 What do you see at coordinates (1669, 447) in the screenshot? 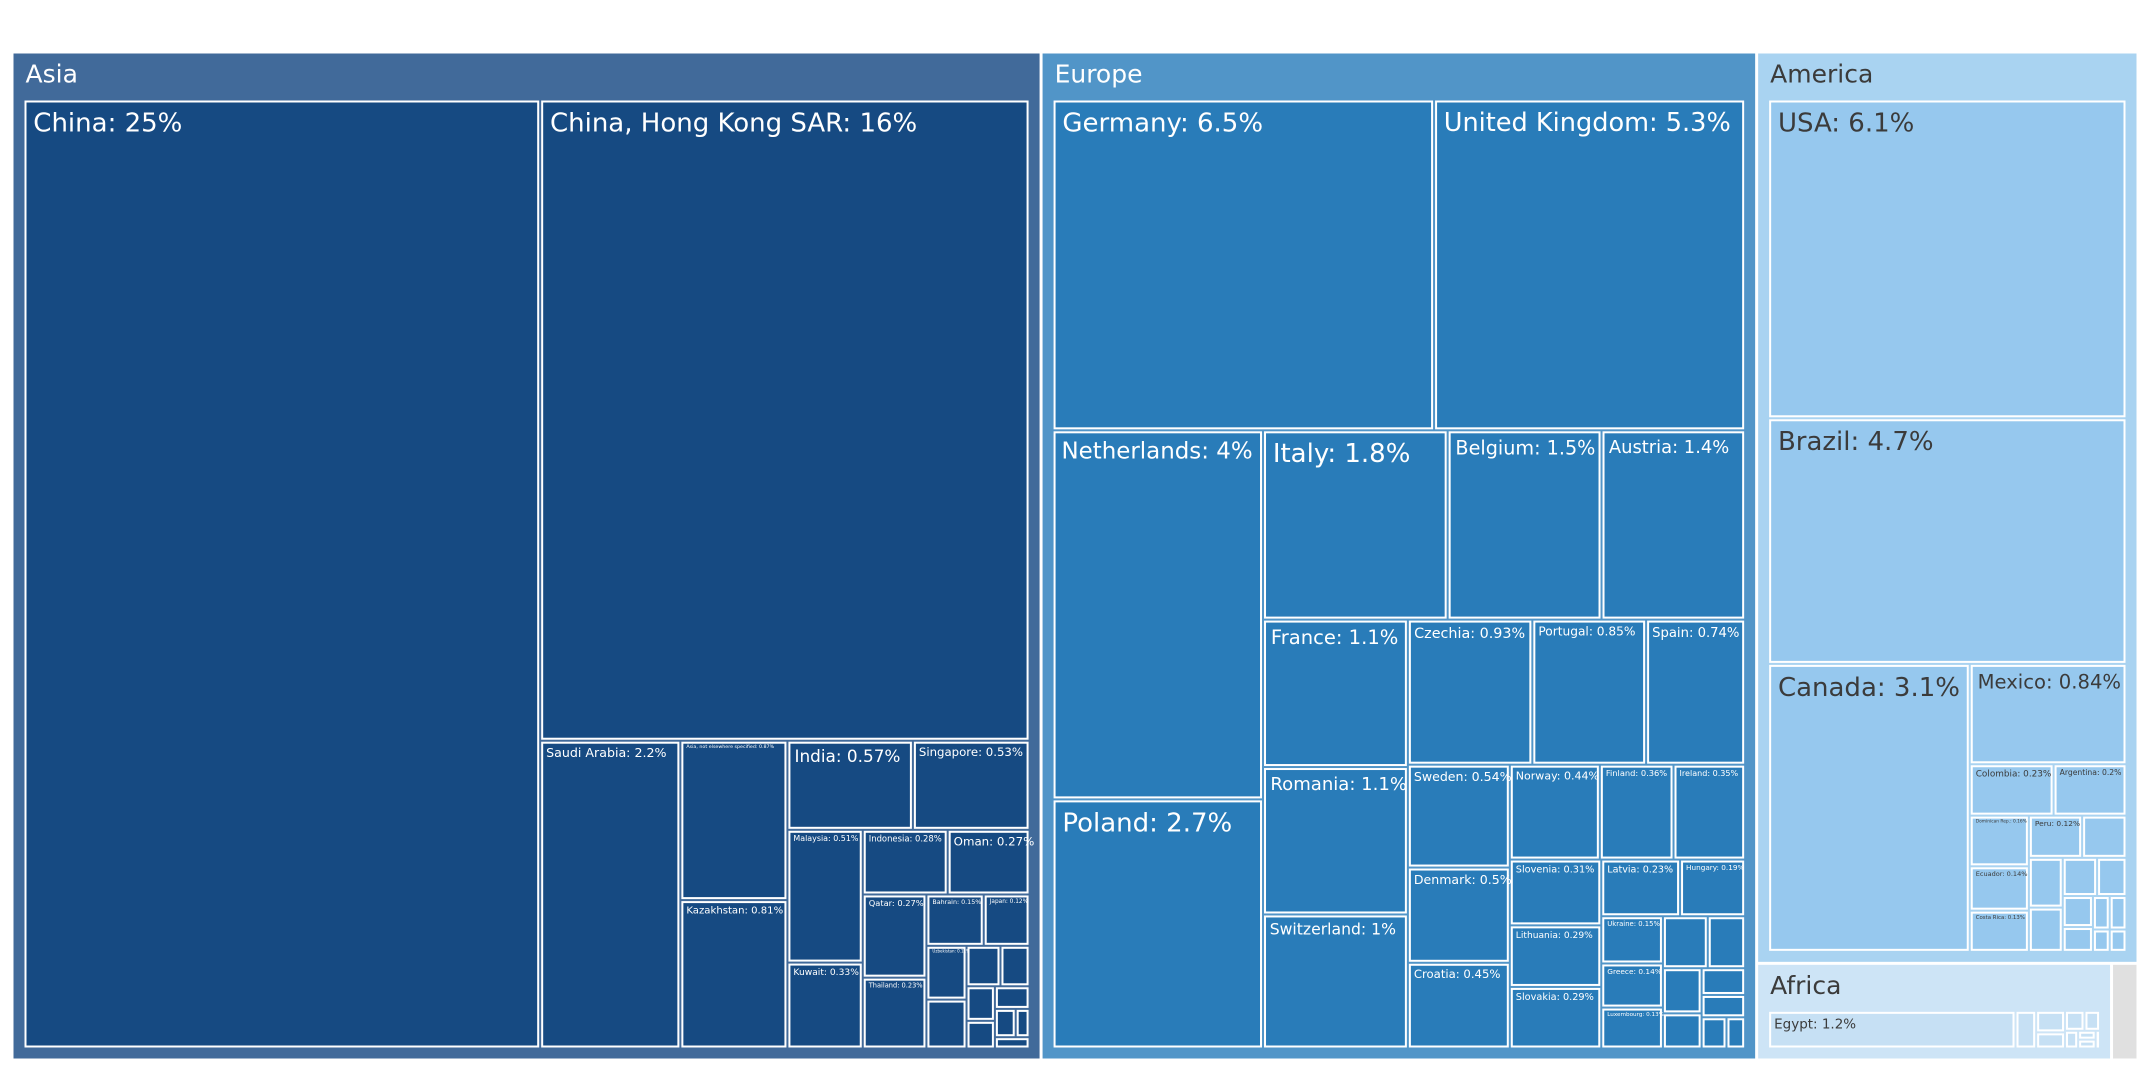
I see `tile-label-austria: Austria: 1.4%` at bounding box center [1669, 447].